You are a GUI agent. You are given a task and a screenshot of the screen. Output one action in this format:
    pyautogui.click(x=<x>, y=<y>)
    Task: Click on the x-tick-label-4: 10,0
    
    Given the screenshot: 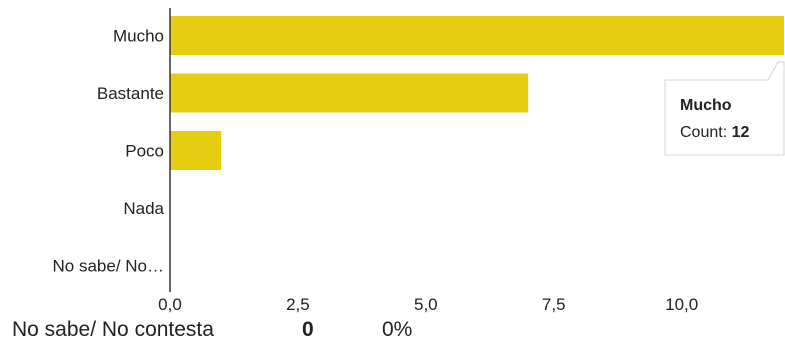 What is the action you would take?
    pyautogui.click(x=681, y=304)
    